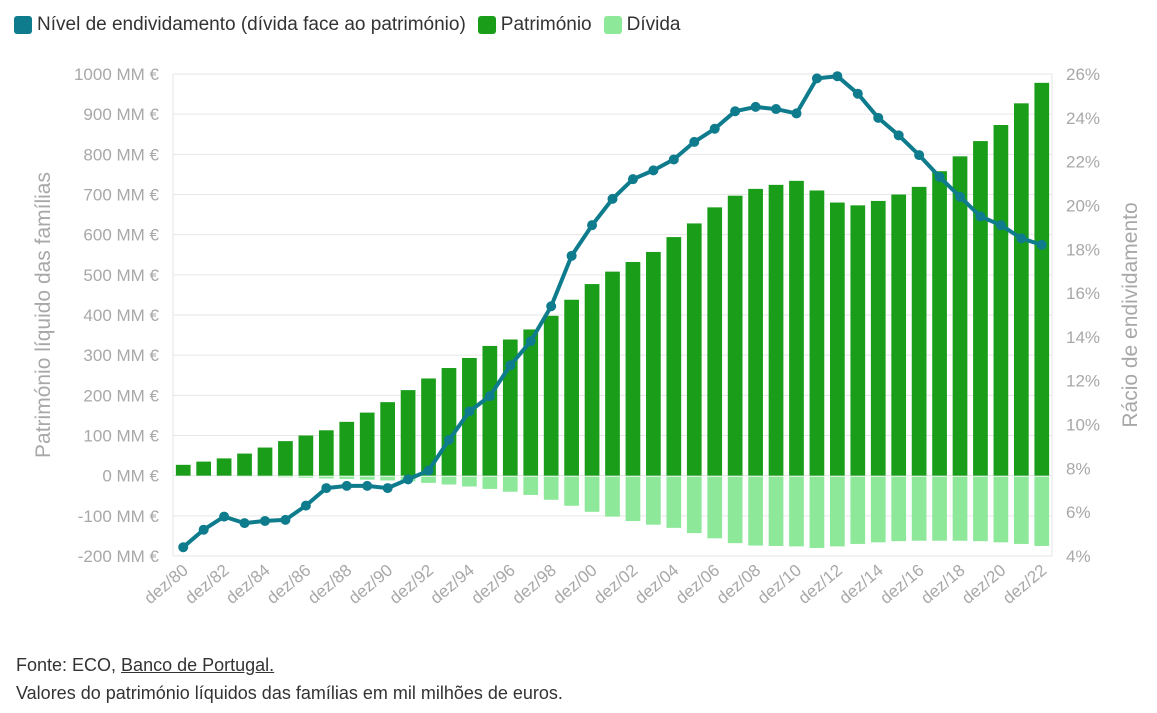 This screenshot has width=1157, height=713. Describe the element at coordinates (486, 25) in the screenshot. I see `legend-swatch-patrimonio` at that location.